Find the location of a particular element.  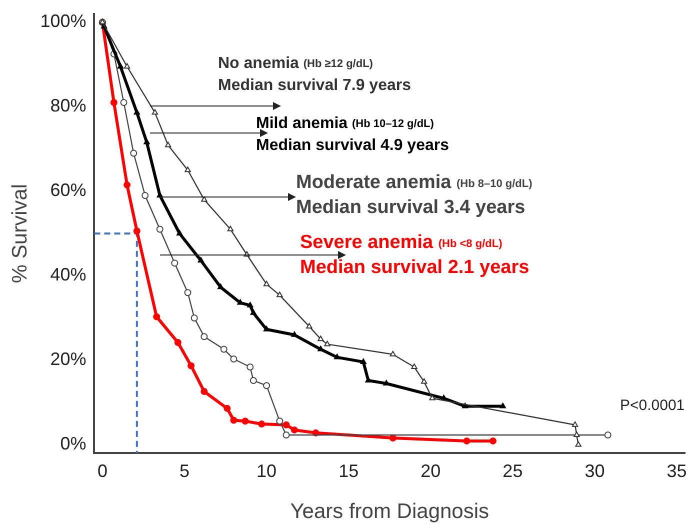

annotation: Median survival 7.9 years is located at coordinates (315, 85).